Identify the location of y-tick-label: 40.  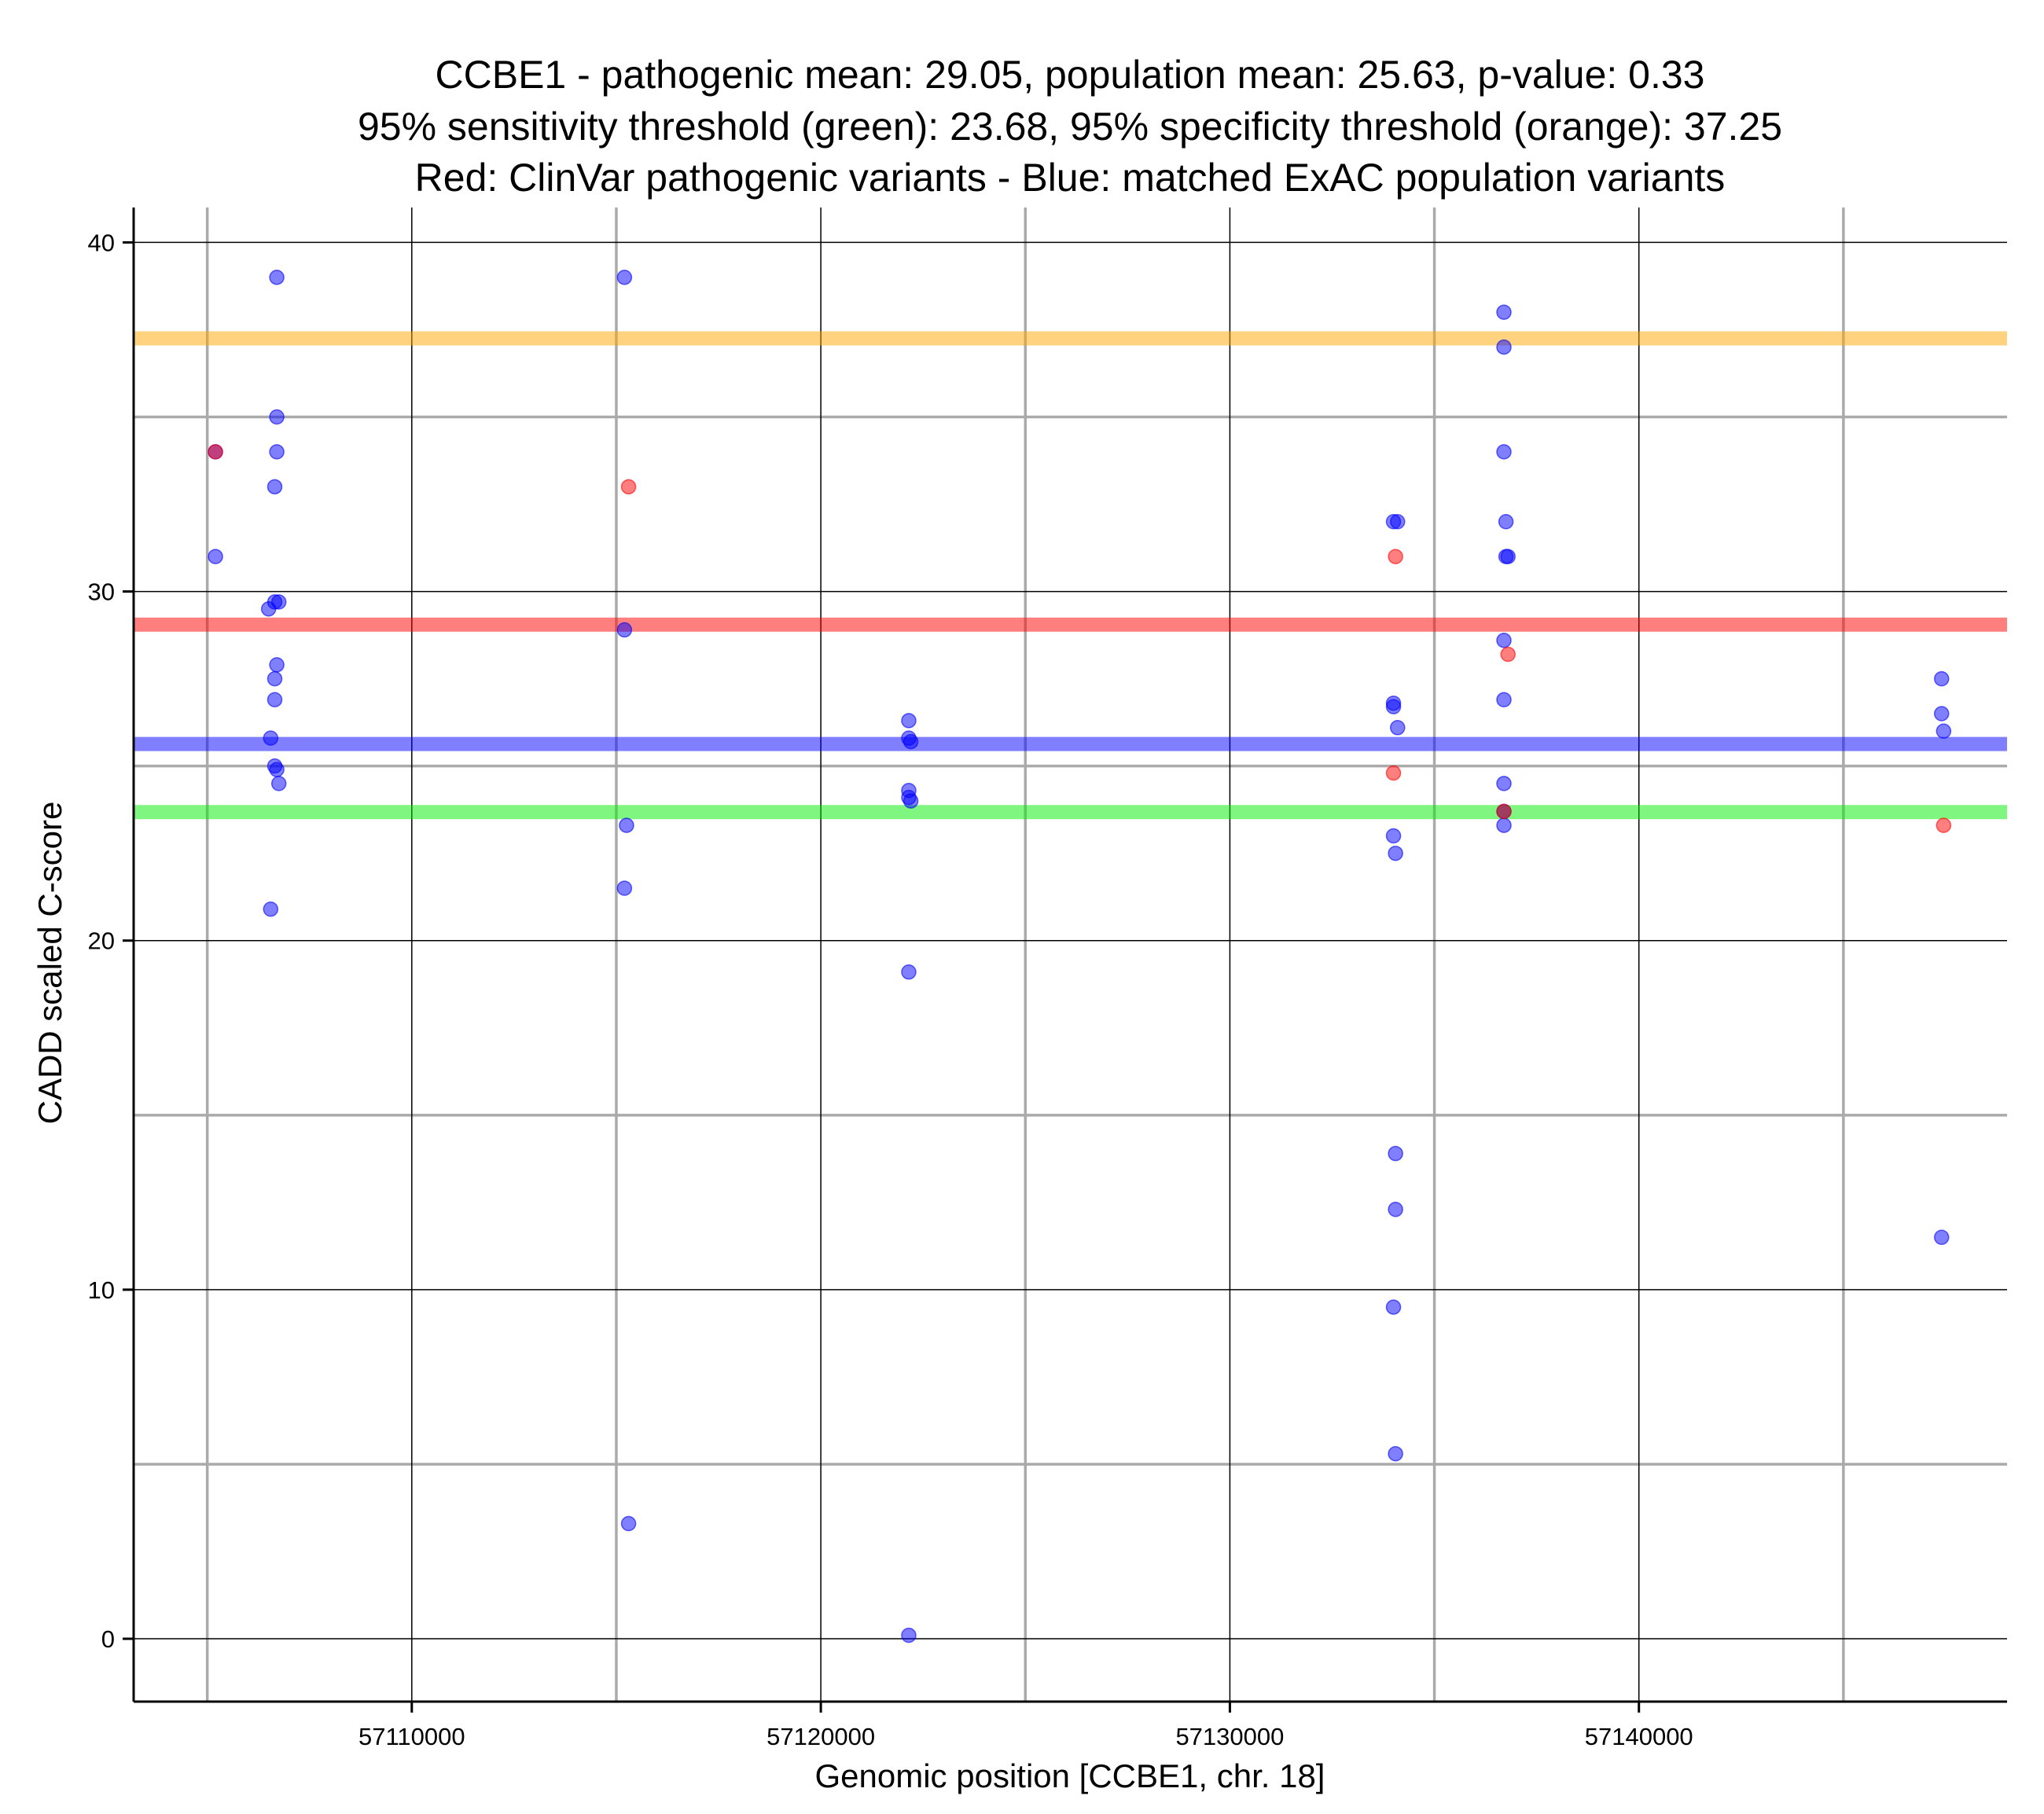
(101, 243).